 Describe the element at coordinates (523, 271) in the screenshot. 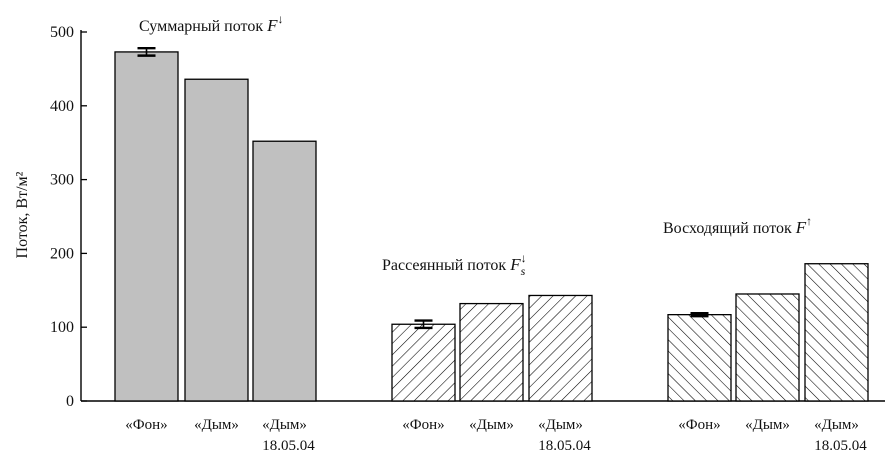

I see `flux-subscript: s` at that location.